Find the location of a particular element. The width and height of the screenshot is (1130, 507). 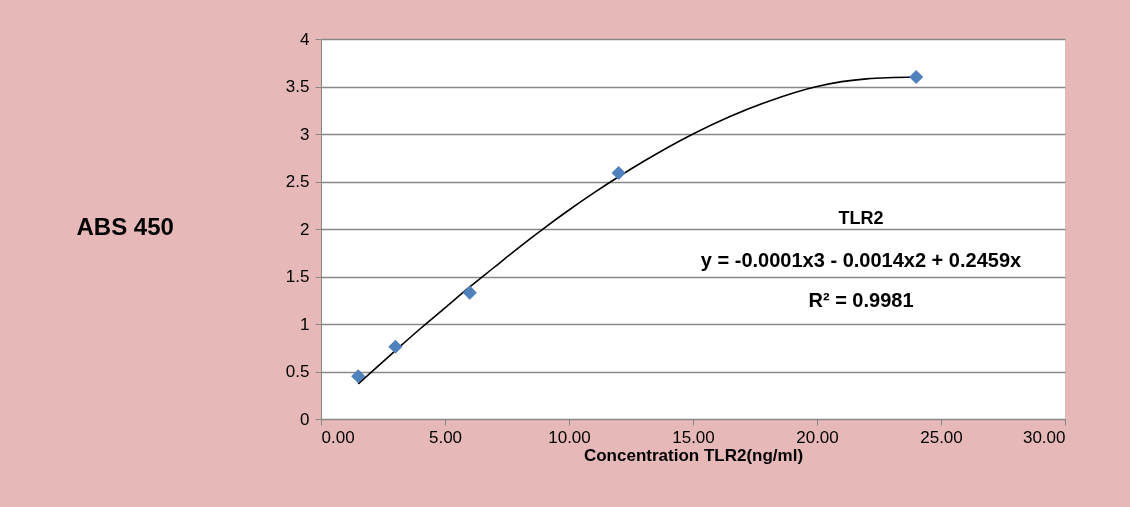

x-axis-title: Concentration TLR2(ng/ml) is located at coordinates (693, 455).